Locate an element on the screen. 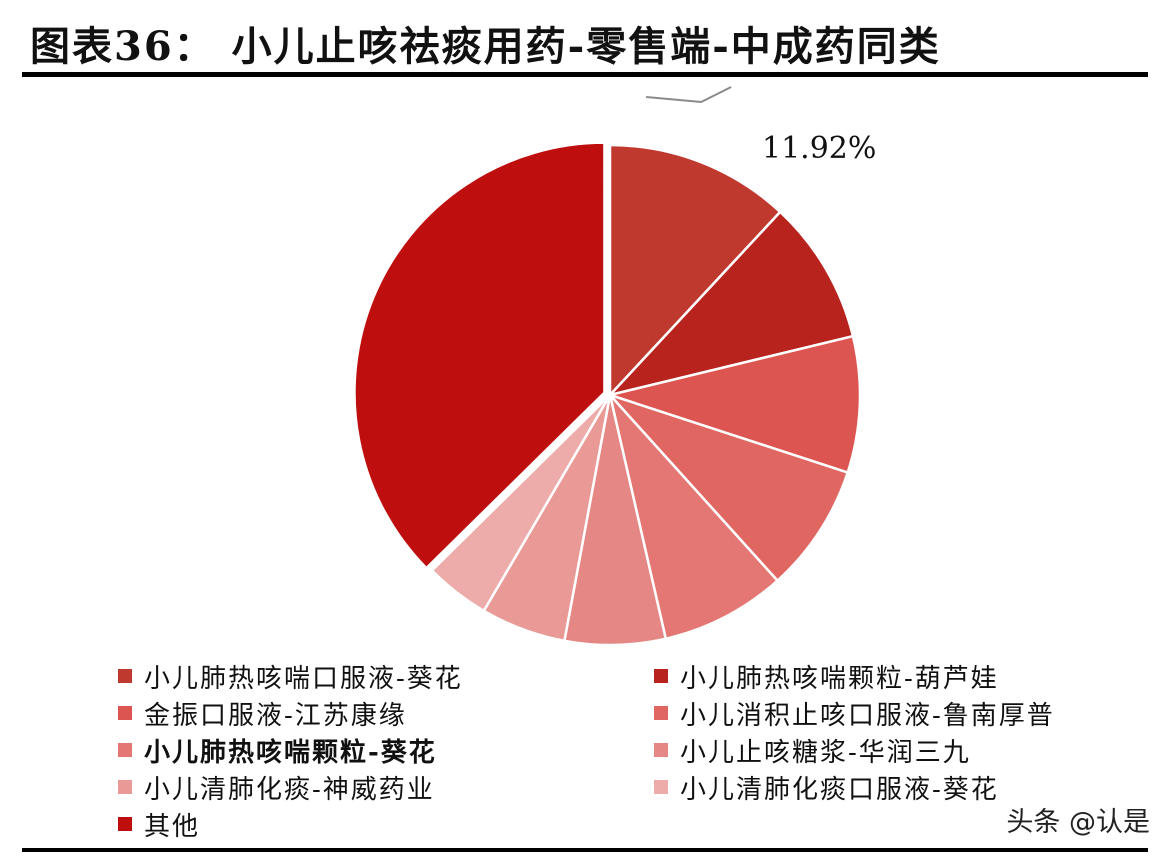  legend-label: 金振口服液-江苏康缘 is located at coordinates (275, 715).